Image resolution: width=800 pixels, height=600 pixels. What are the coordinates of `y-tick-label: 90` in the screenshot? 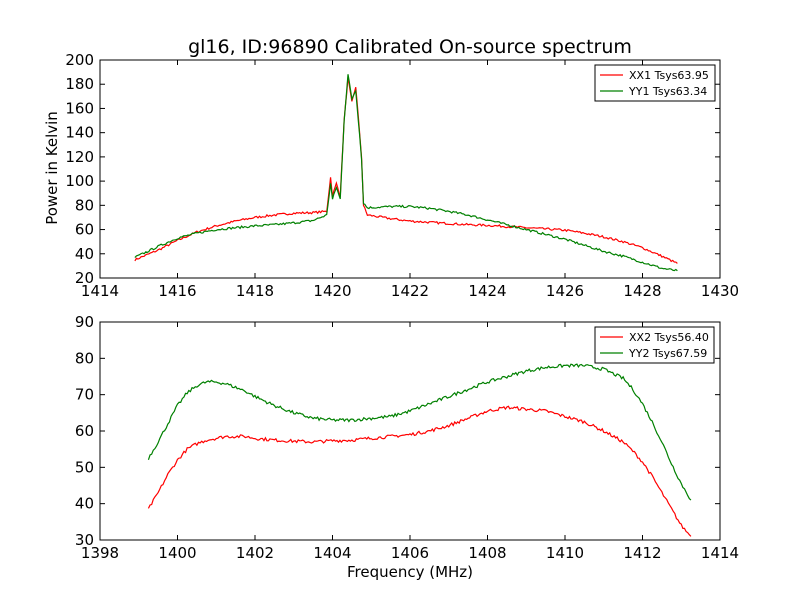 It's located at (84, 322).